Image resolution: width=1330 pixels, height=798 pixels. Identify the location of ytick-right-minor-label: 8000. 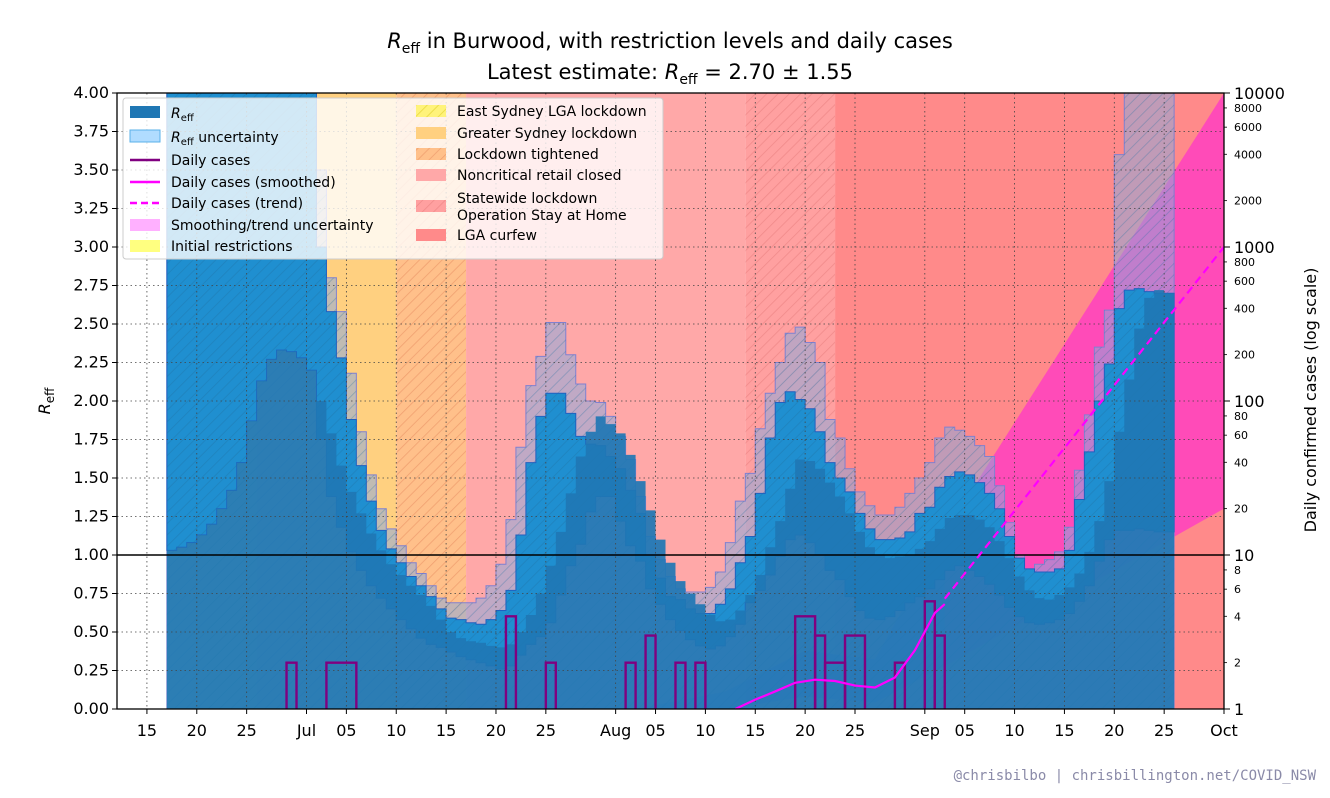
(1248, 108).